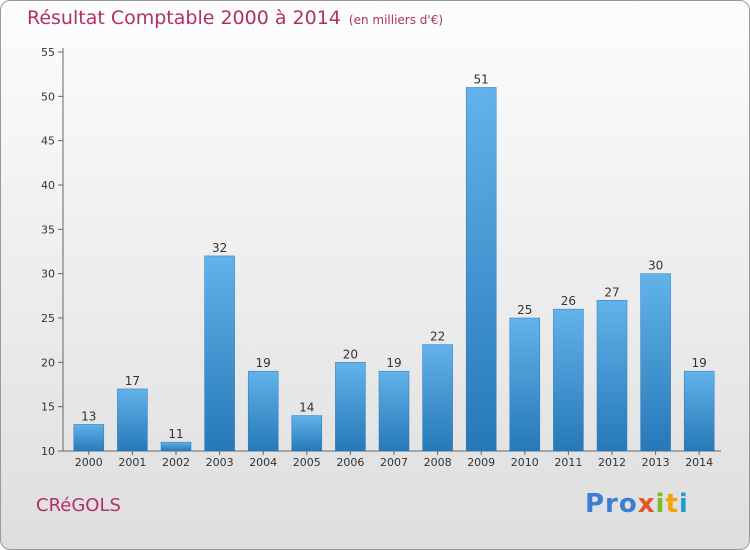 The image size is (750, 550). Describe the element at coordinates (48, 229) in the screenshot. I see `y-tick-label: 35` at that location.